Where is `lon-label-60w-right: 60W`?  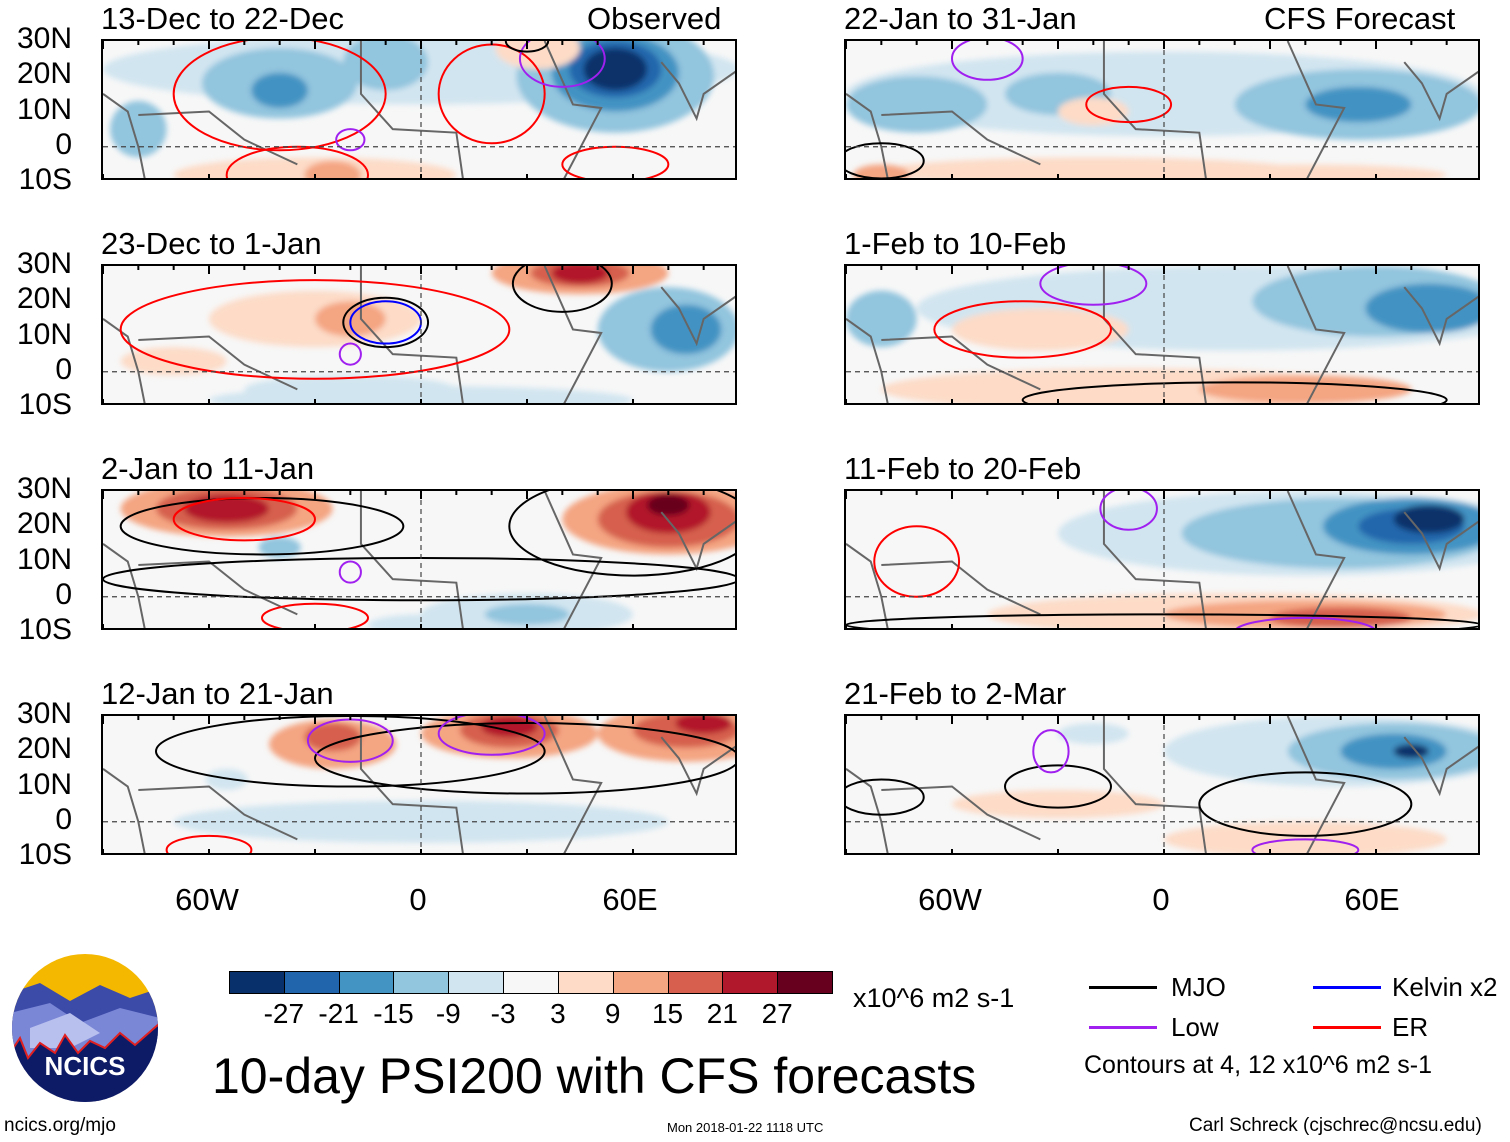
lon-label-60w-right: 60W is located at coordinates (950, 899).